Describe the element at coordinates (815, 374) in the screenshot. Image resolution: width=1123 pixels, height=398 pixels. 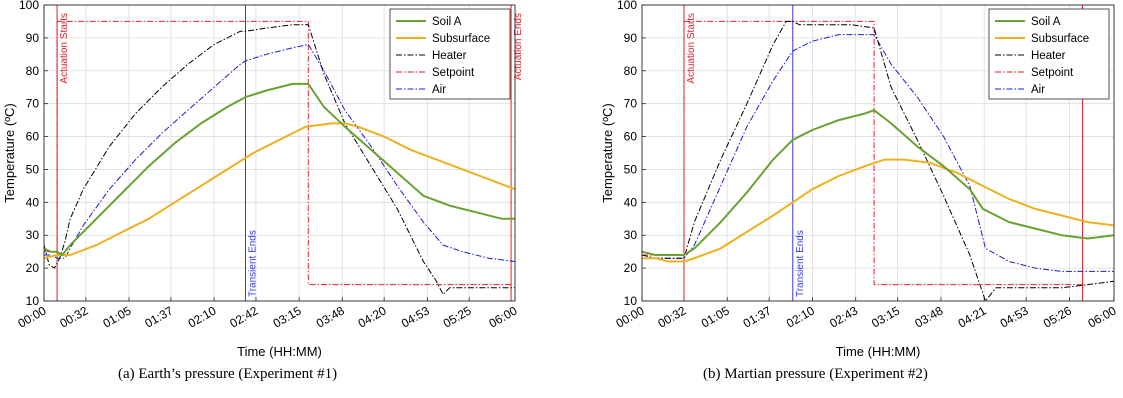
I see `caption-b: (b) Martian pressure (Experiment #2)` at that location.